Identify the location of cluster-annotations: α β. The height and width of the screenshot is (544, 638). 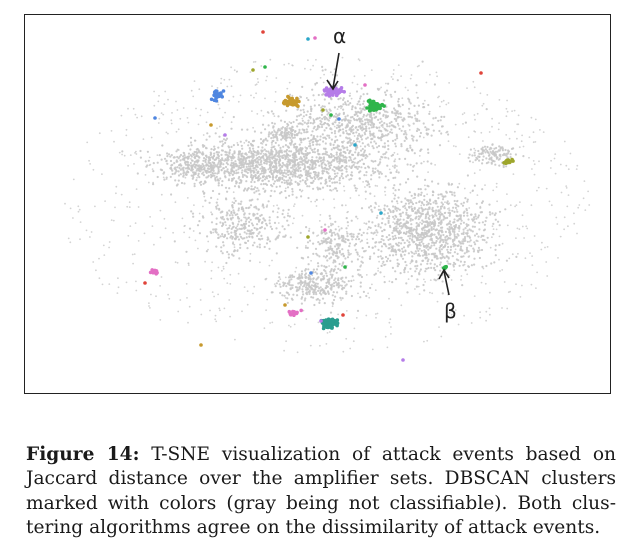
(391, 173).